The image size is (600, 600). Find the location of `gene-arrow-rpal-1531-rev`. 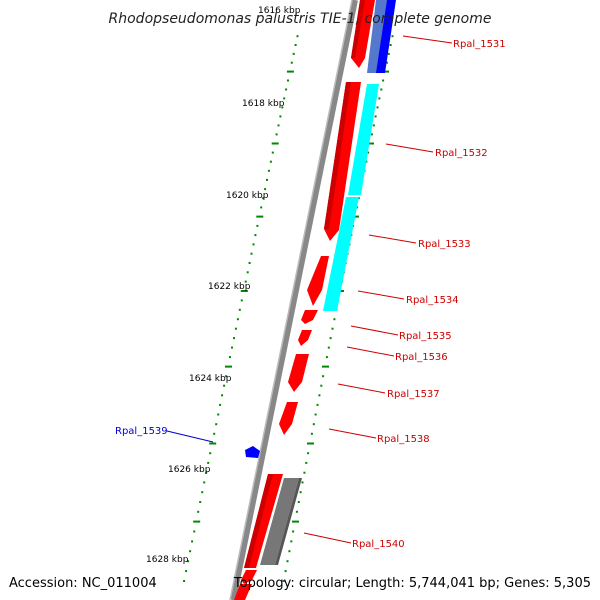

gene-arrow-rpal-1531-rev is located at coordinates (377, 36).